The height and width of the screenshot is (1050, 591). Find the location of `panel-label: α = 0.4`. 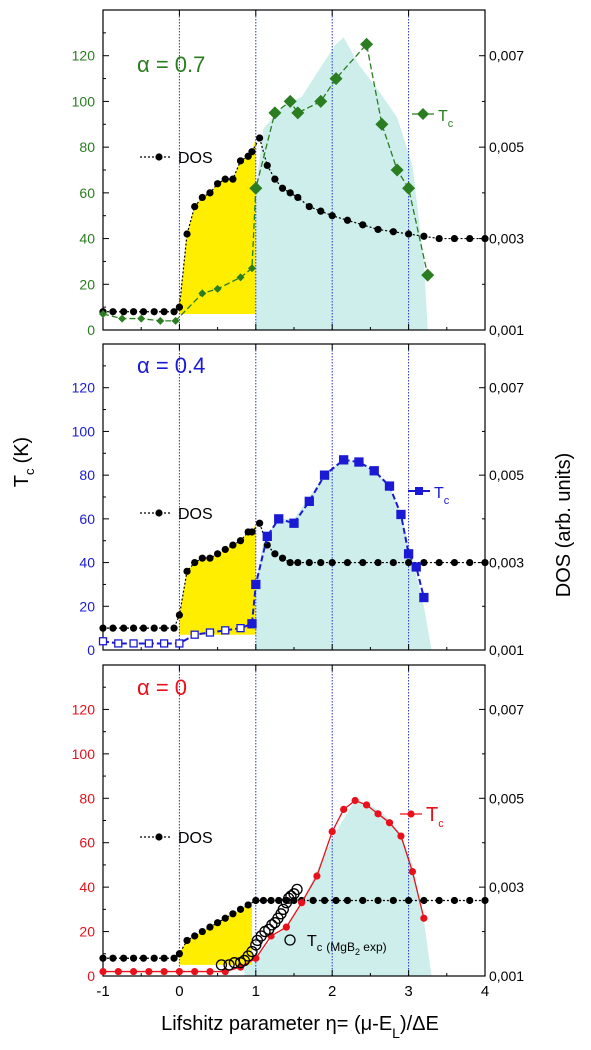

panel-label: α = 0.4 is located at coordinates (171, 365).